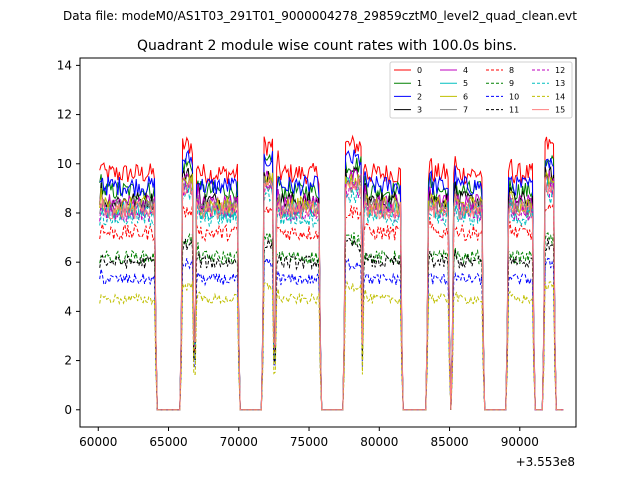  I want to click on x-axis: 60000 65000 70000 75000 80000 85000 90000, so click(309, 438).